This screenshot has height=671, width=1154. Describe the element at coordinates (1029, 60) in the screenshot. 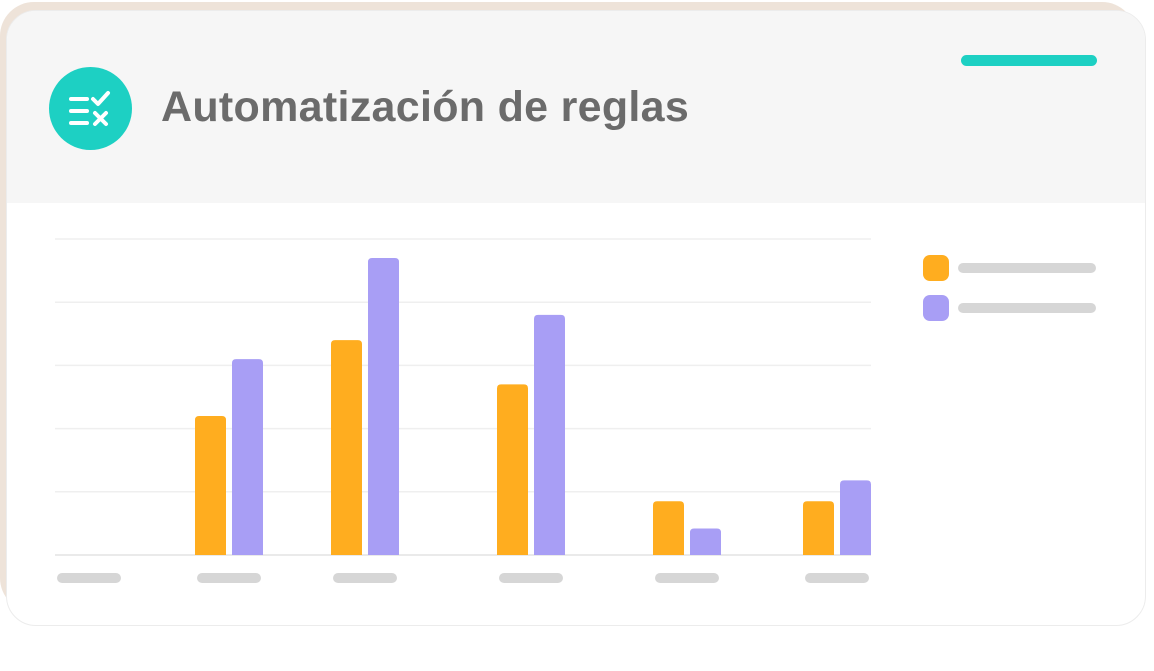

I see `accent-line` at that location.